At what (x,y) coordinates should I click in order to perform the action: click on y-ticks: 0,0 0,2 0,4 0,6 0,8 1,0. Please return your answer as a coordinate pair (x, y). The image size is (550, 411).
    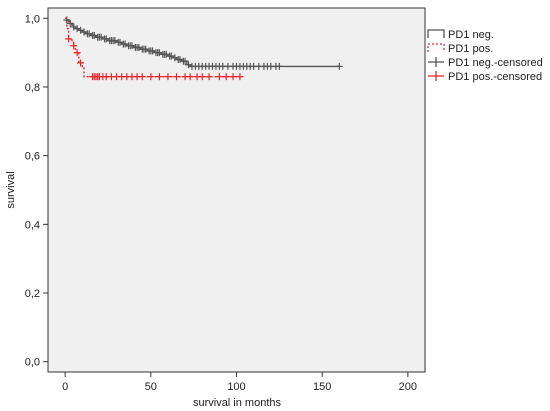
    Looking at the image, I should click on (36, 191).